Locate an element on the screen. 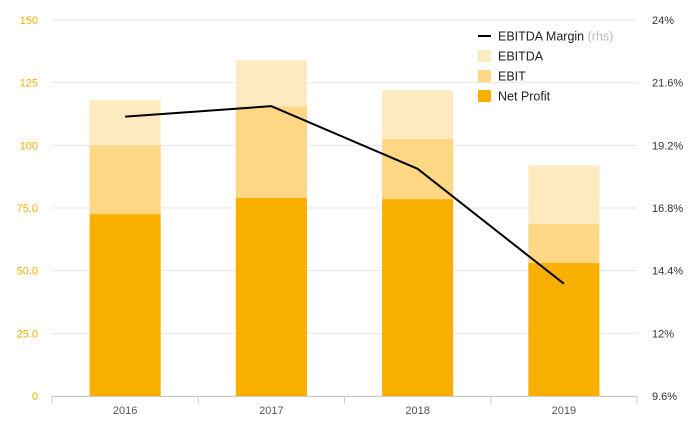 The width and height of the screenshot is (700, 433). legend-label-ebitda-margin: EBITDA Margin (rhs) is located at coordinates (555, 37).